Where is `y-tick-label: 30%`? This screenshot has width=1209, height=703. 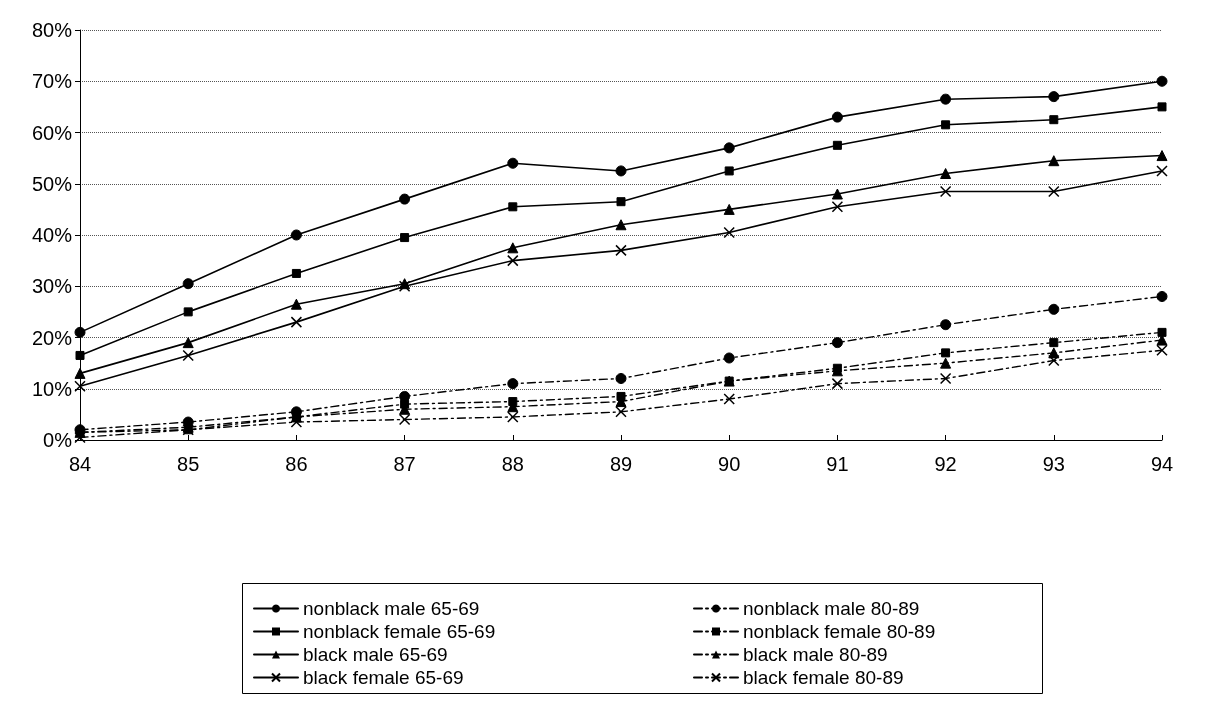 y-tick-label: 30% is located at coordinates (52, 286).